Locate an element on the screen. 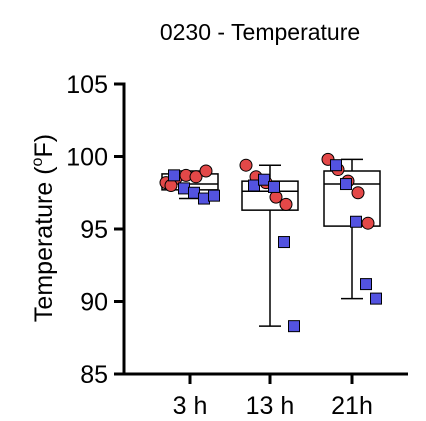  x-tick-label: 13 h is located at coordinates (270, 406).